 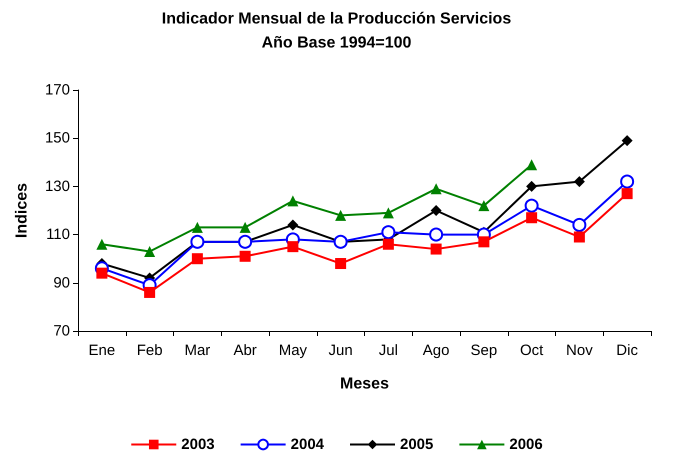 I want to click on y-tick-label: 110, so click(x=58, y=235).